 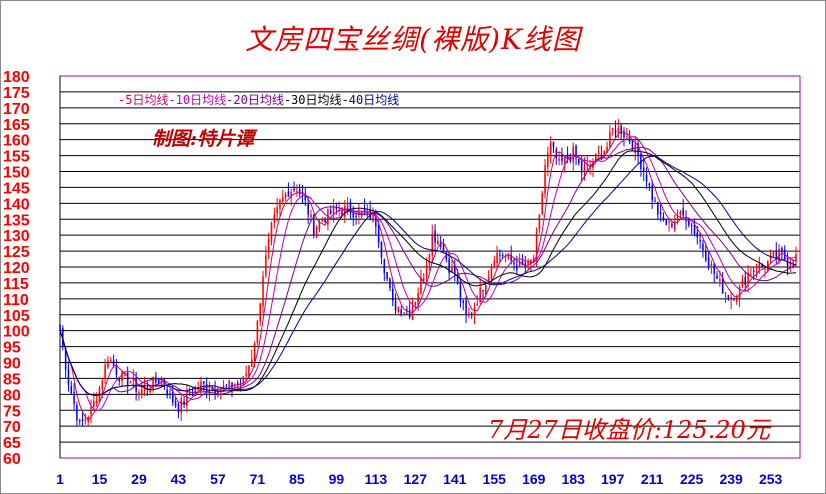 What do you see at coordinates (16, 316) in the screenshot?
I see `y-tick-label: 105` at bounding box center [16, 316].